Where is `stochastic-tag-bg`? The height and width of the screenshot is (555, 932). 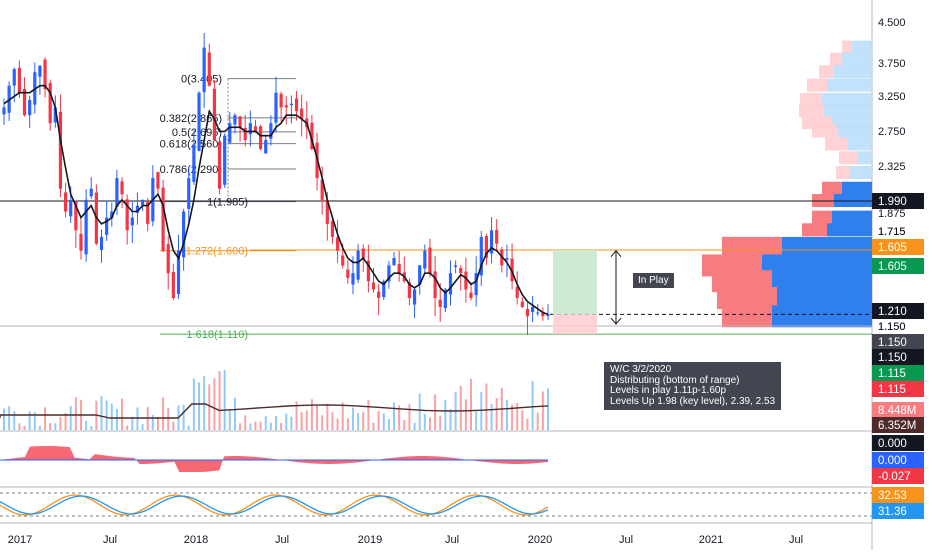
stochastic-tag-bg is located at coordinates (898, 495).